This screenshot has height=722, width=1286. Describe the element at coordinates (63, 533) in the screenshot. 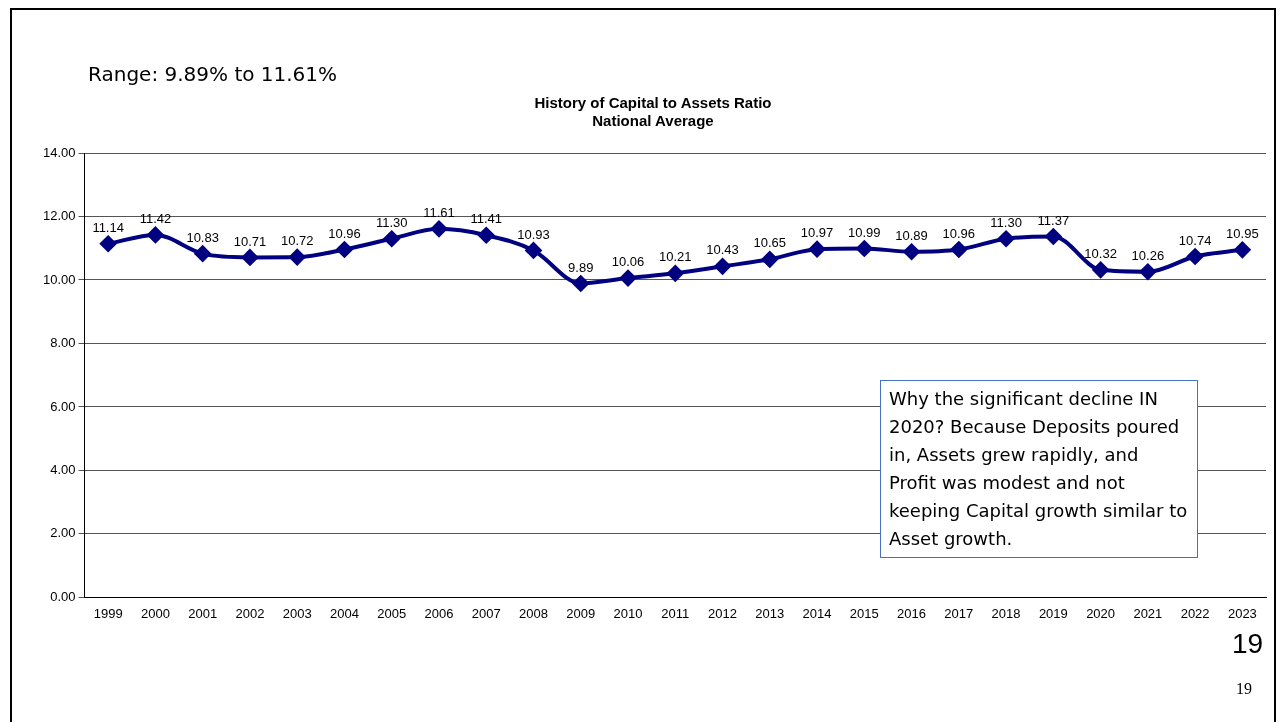

I see `y-tick-label: 2.00` at that location.